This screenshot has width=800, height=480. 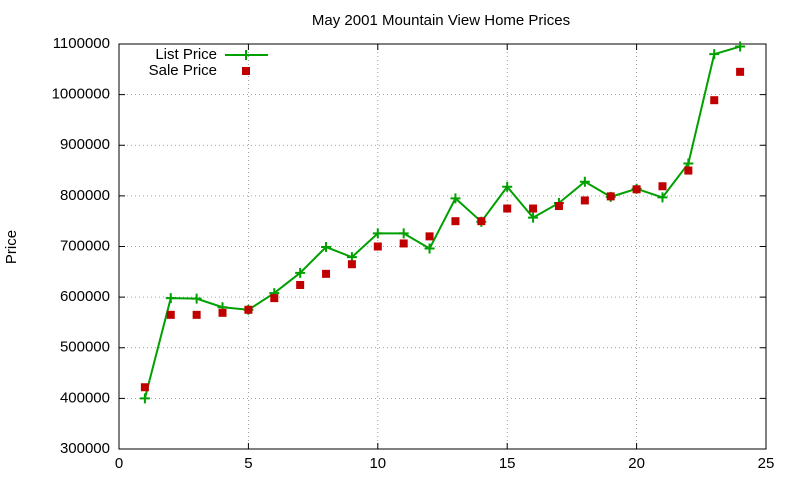 What do you see at coordinates (81, 94) in the screenshot?
I see `y-tick-label: 1000000` at bounding box center [81, 94].